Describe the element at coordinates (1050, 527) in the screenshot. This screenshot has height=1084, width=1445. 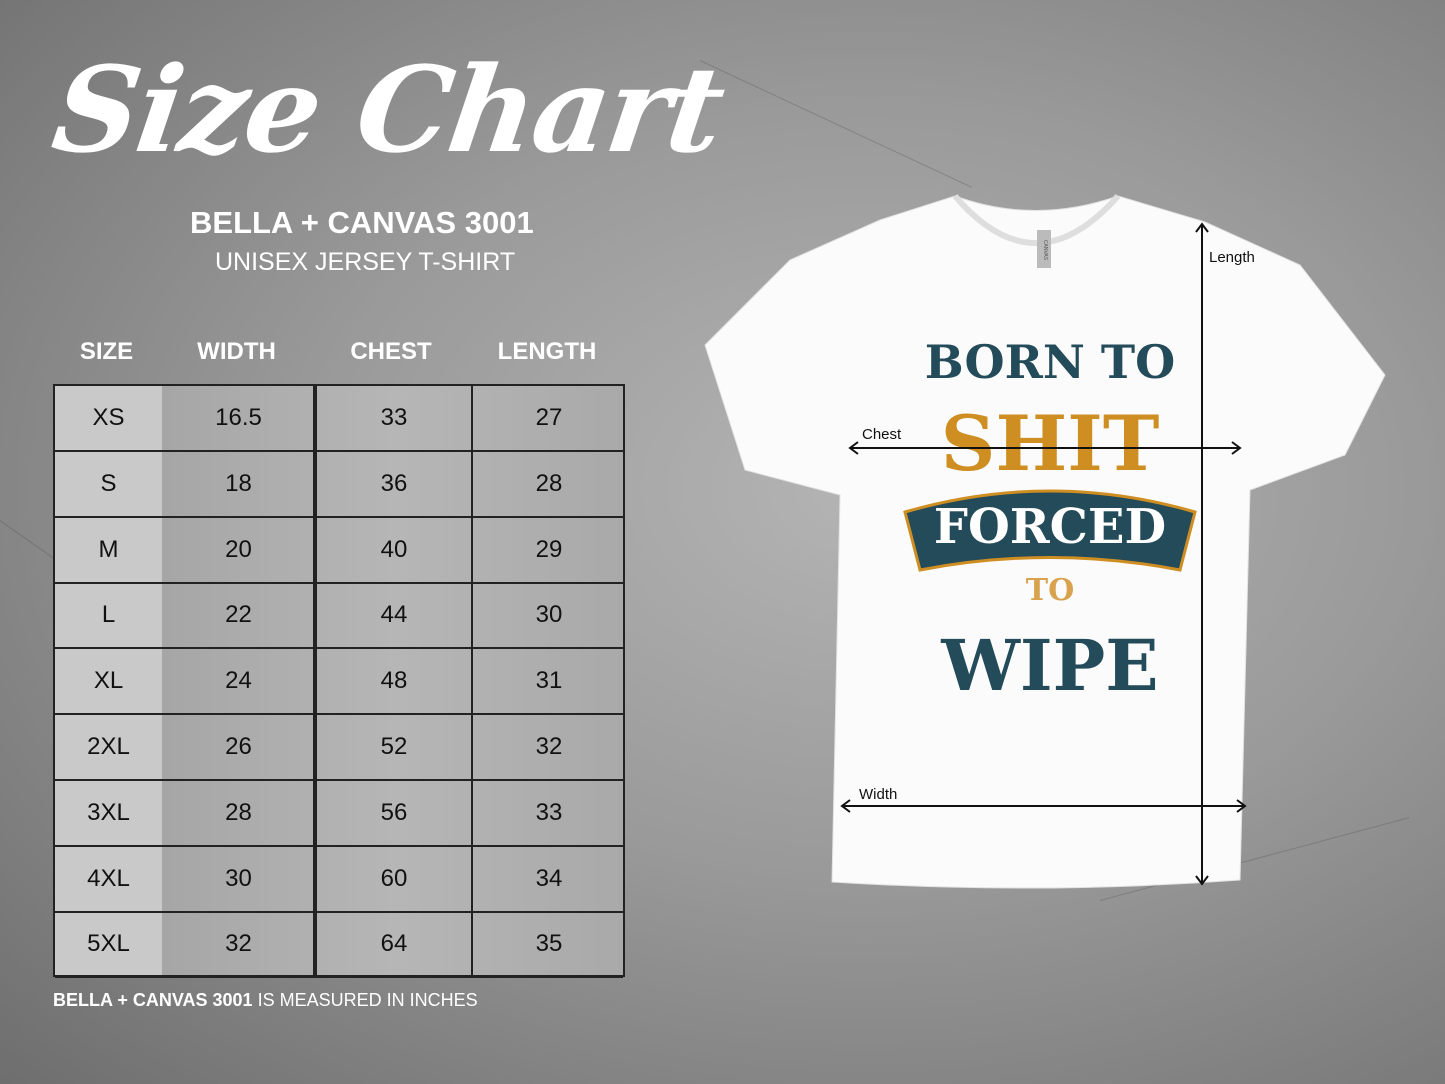
I see `design-line-forced: FORCED` at that location.